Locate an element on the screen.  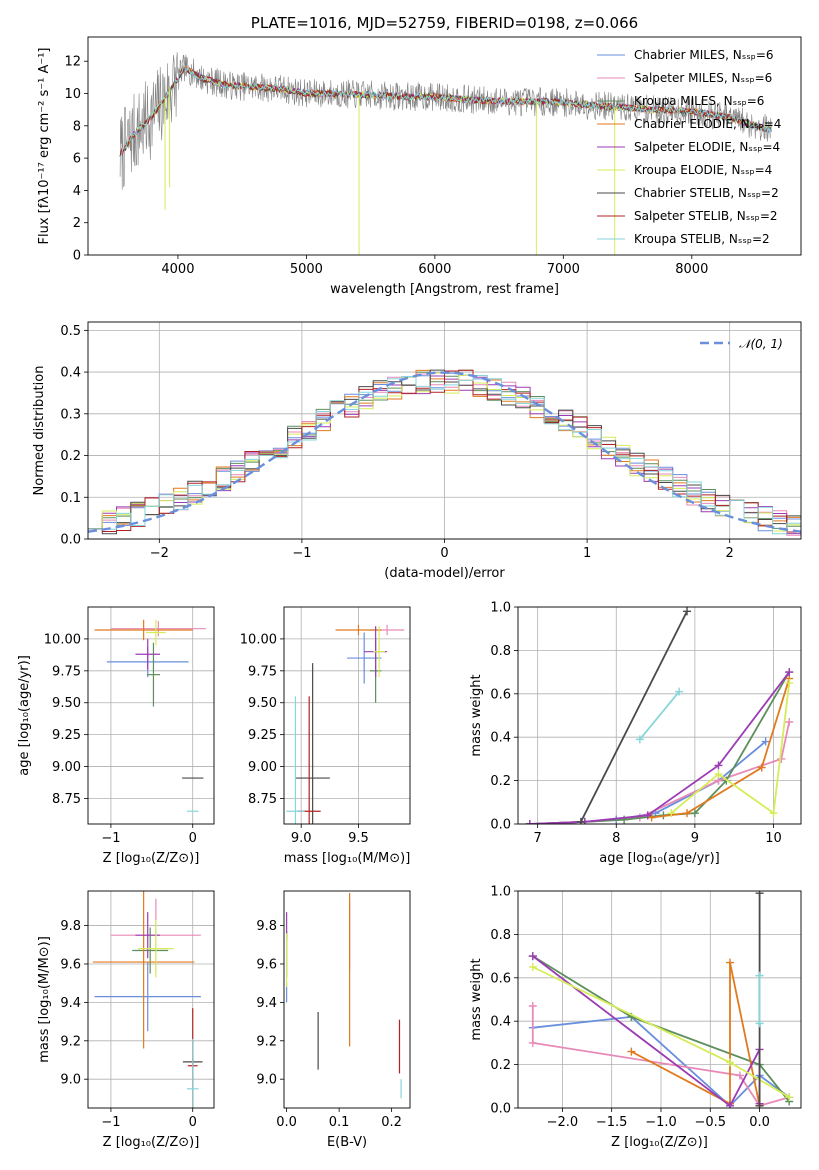
x-tick-label: −2.0 is located at coordinates (563, 1122).